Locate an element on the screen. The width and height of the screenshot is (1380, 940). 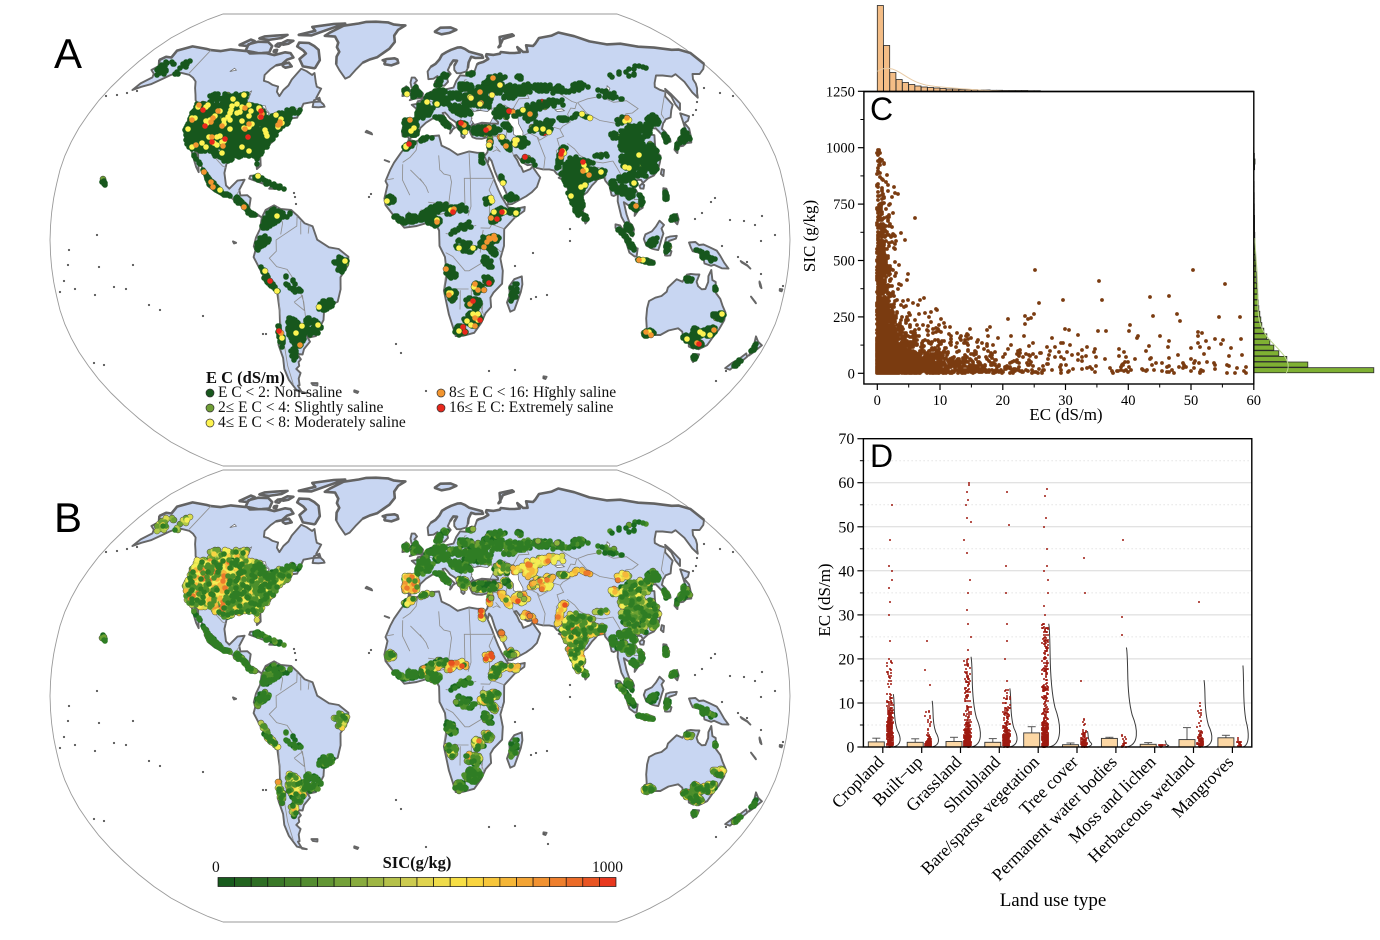
svg-text: 4≤ E C < 8: Moderately saline is located at coordinates (312, 422).